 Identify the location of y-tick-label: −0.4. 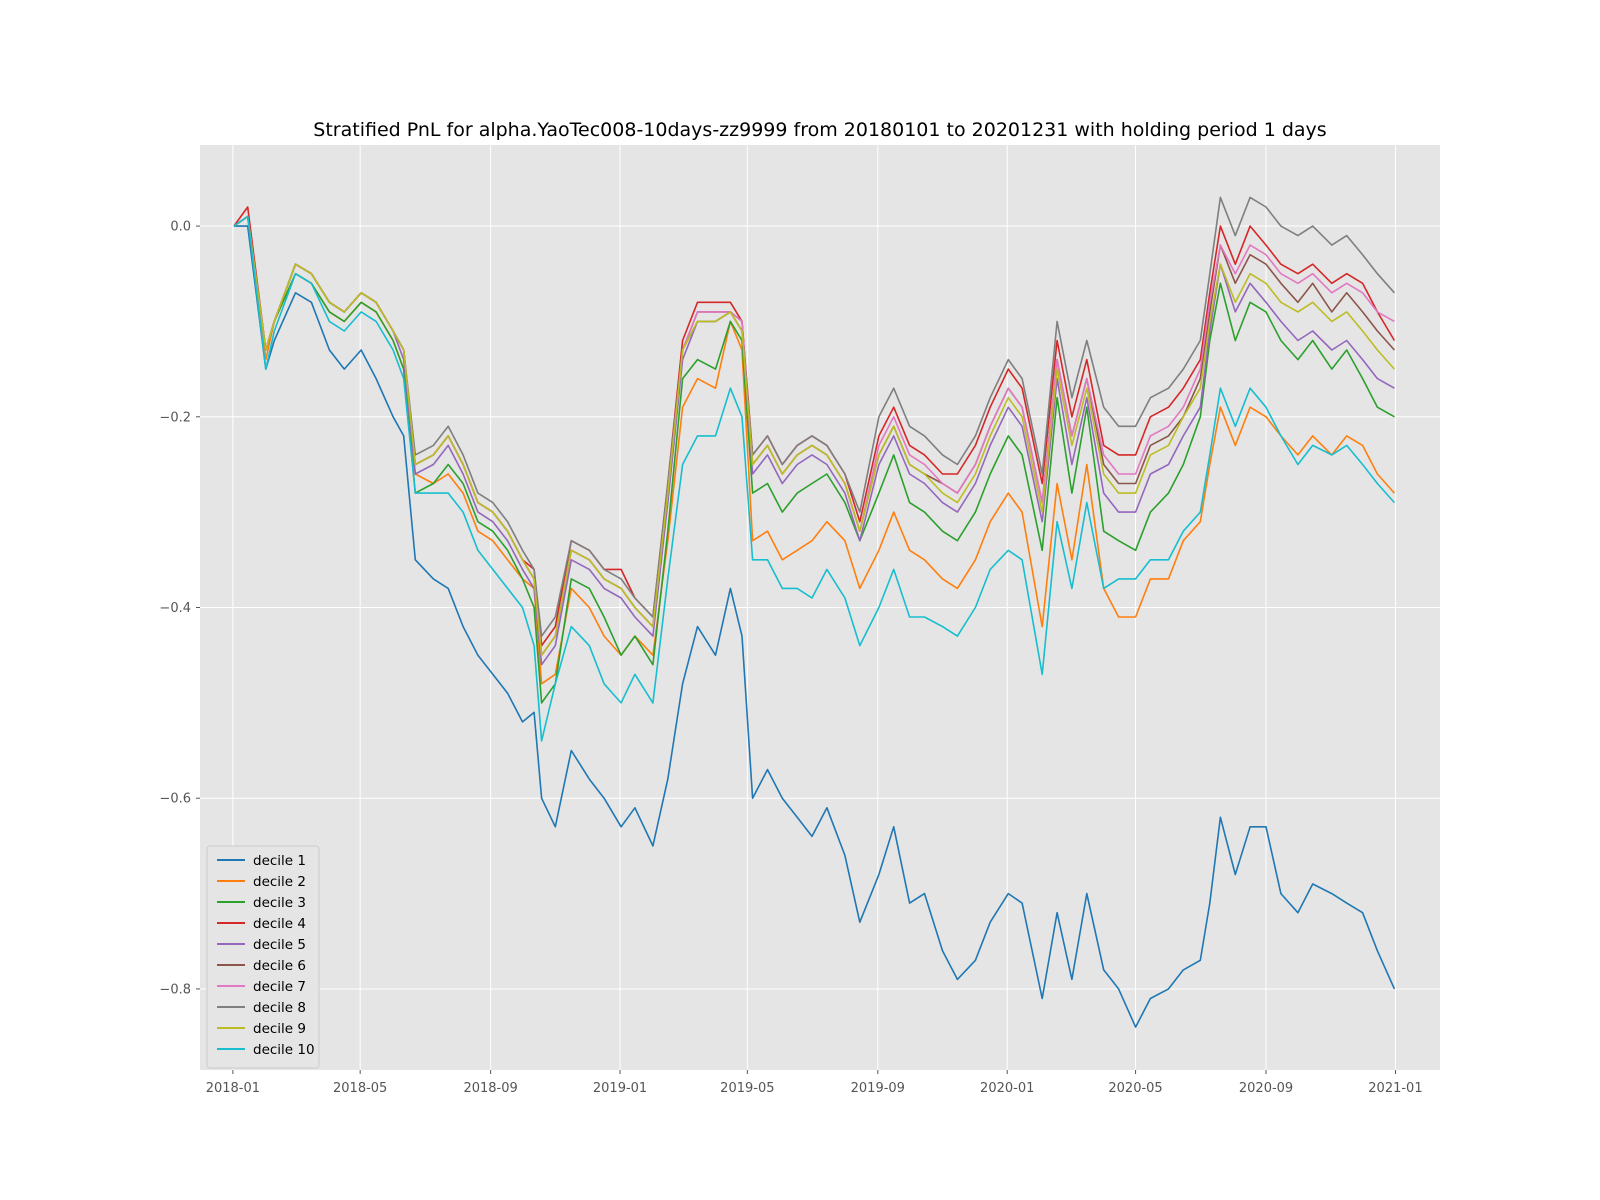
(175, 608).